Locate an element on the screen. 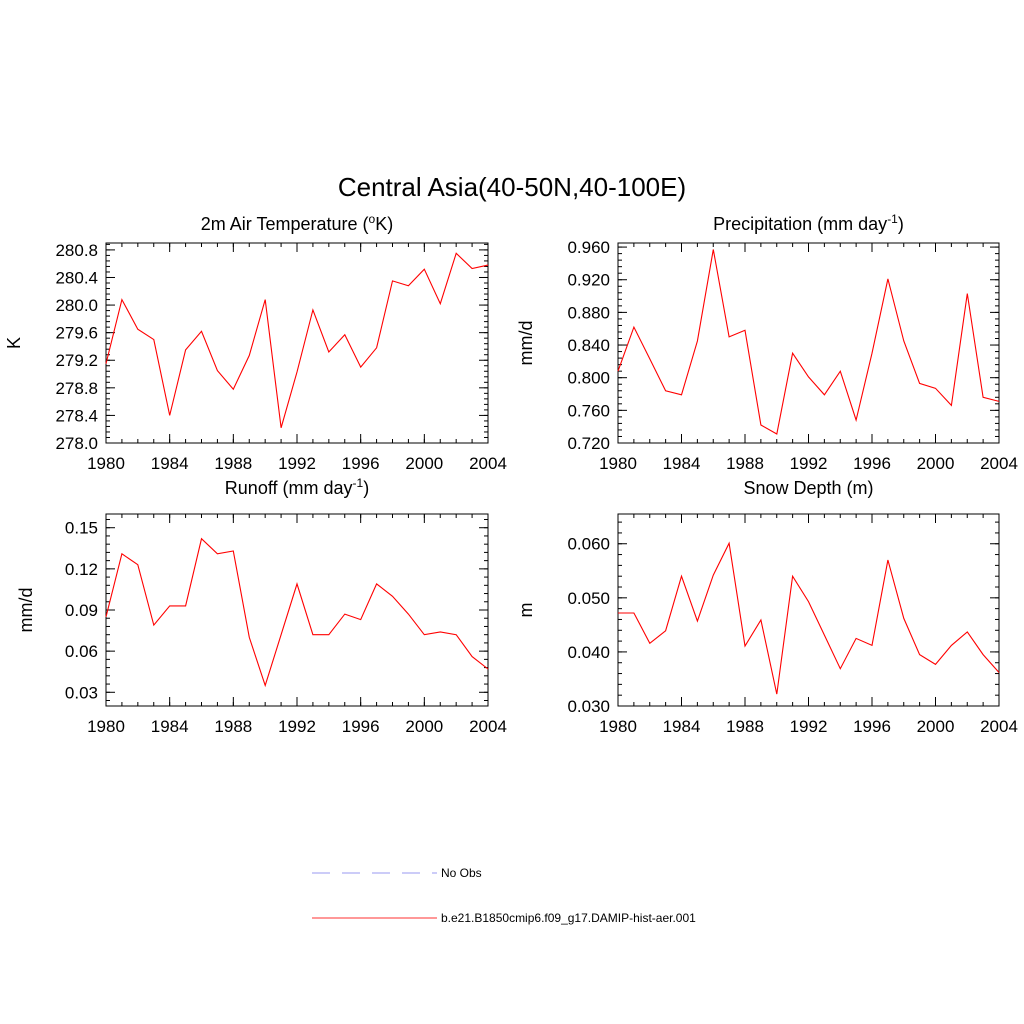 This screenshot has height=1024, width=1024. y-axis-label: m is located at coordinates (526, 610).